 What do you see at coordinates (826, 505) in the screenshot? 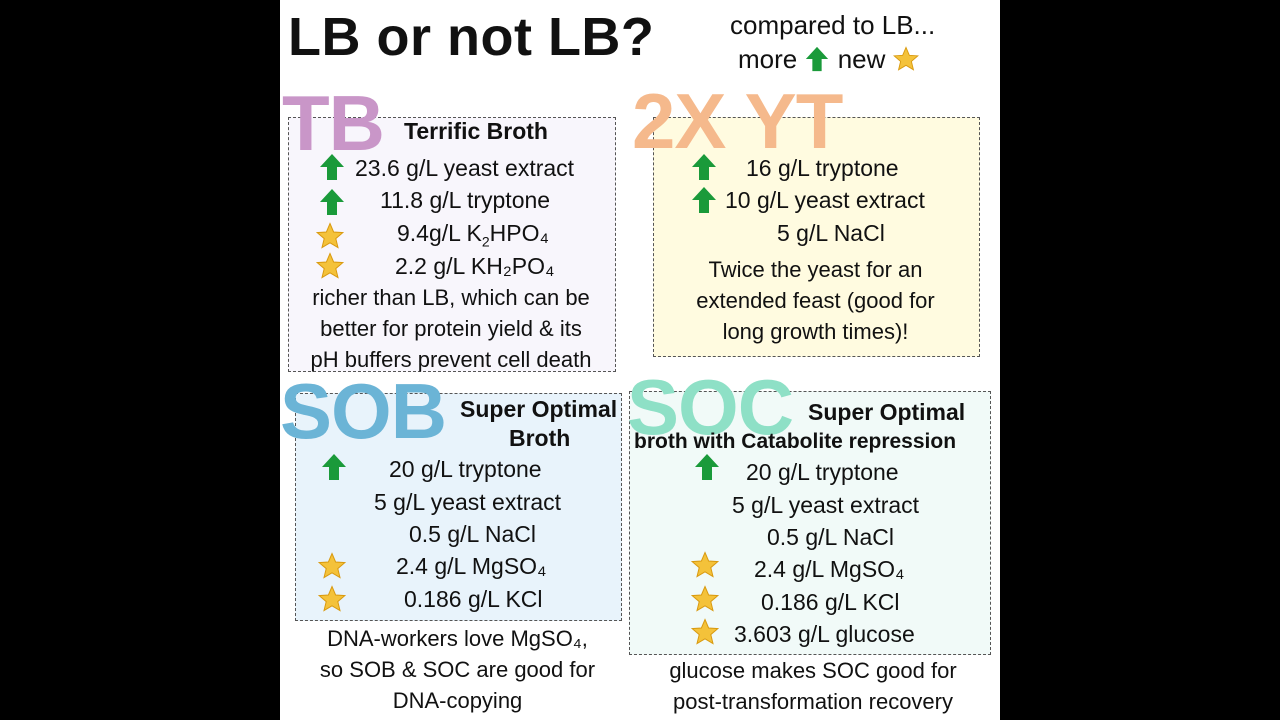
I see `soc-item: 5 g/L yeast extract` at bounding box center [826, 505].